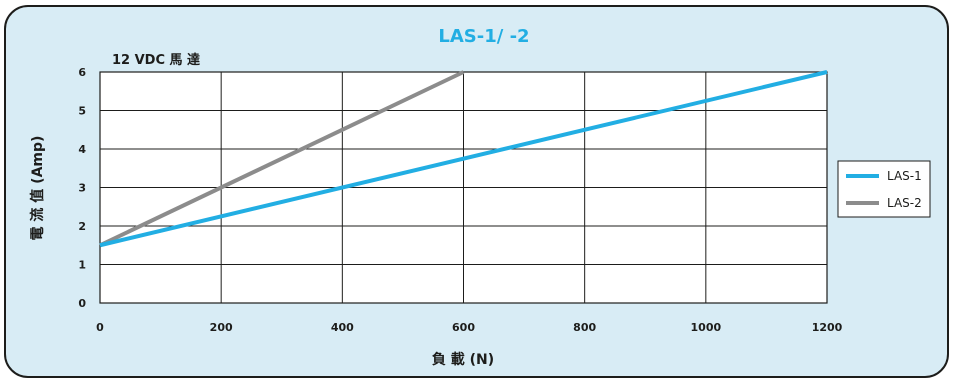 The height and width of the screenshot is (382, 953). I want to click on y-axis-title: 電 流 值 (Amp), so click(37, 188).